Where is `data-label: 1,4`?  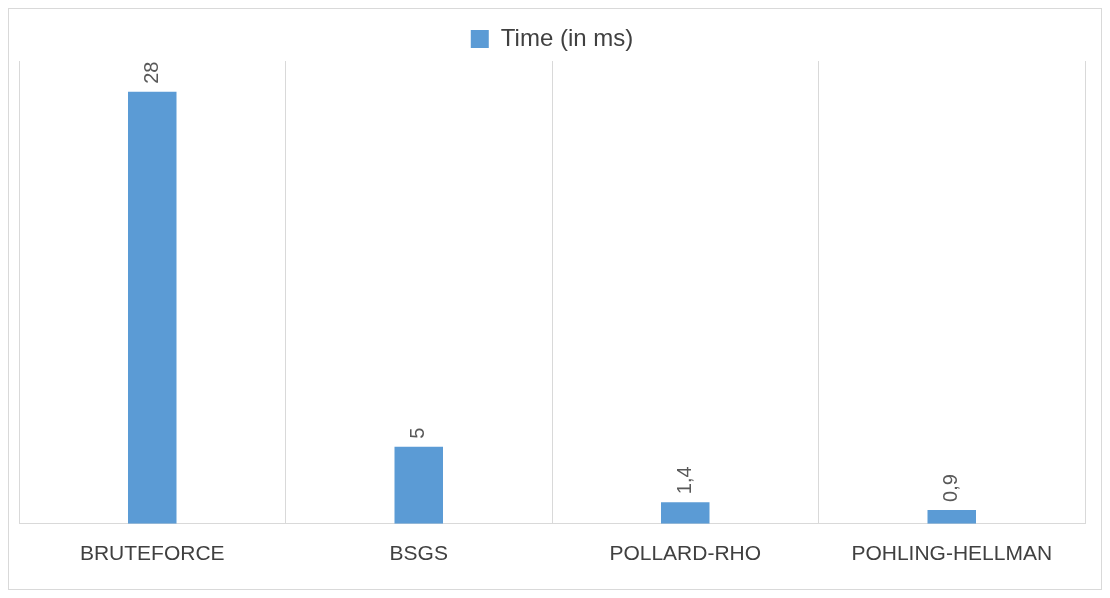
data-label: 1,4 is located at coordinates (683, 480).